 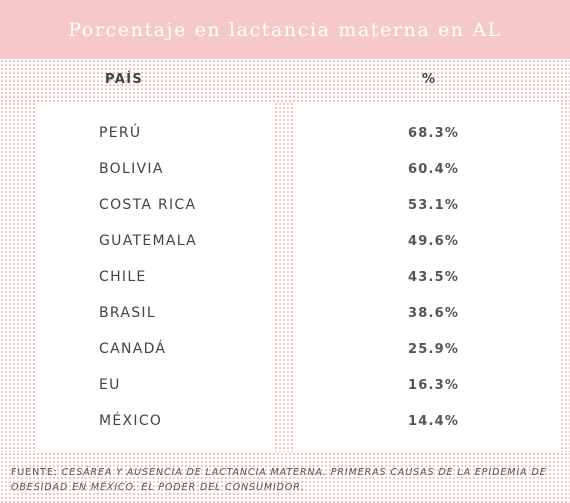 I want to click on column-header-percent: %, so click(x=429, y=79).